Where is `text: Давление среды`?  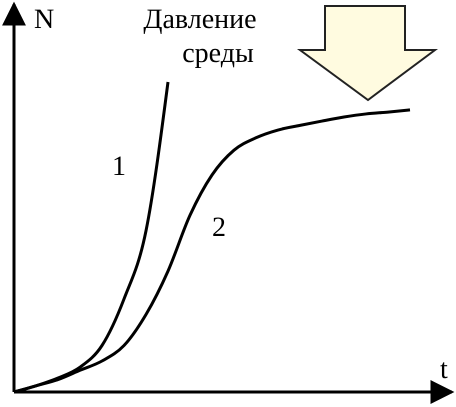
text: Давление среды is located at coordinates (200, 36).